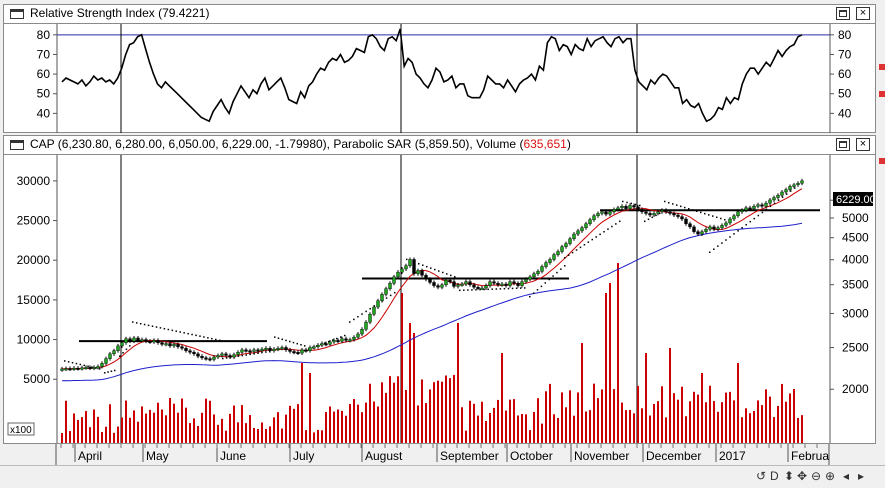  I want to click on pan-button: ✥, so click(802, 476).